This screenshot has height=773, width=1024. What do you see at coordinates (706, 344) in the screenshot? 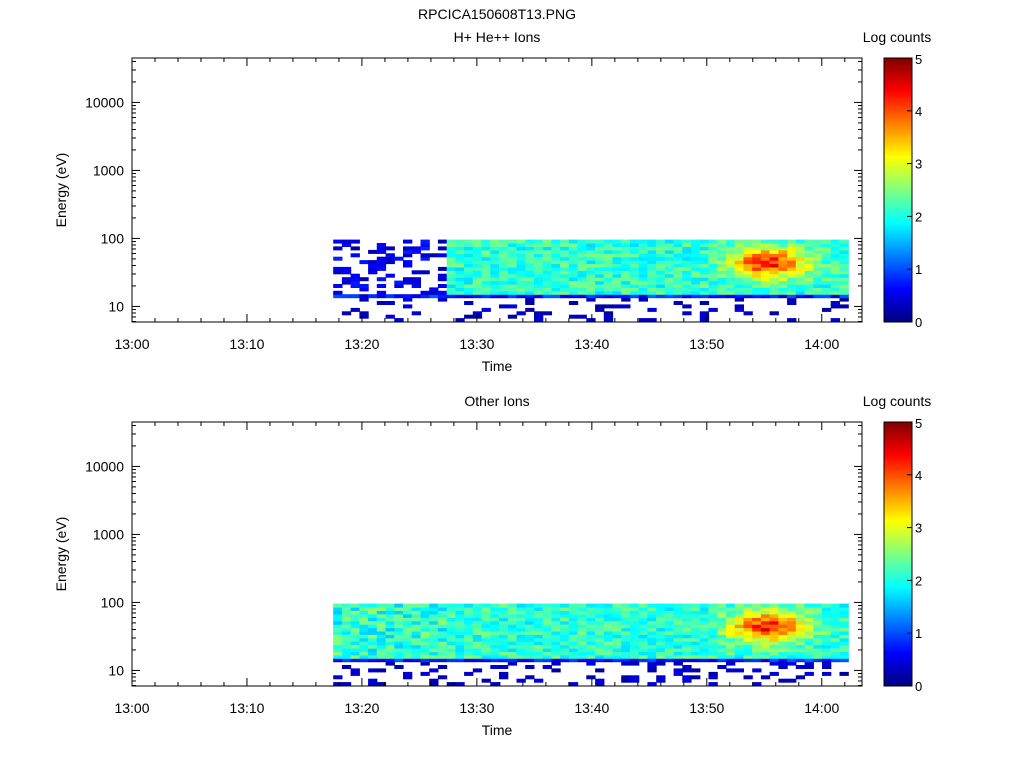
I see `x-tick-label: 13:50` at bounding box center [706, 344].